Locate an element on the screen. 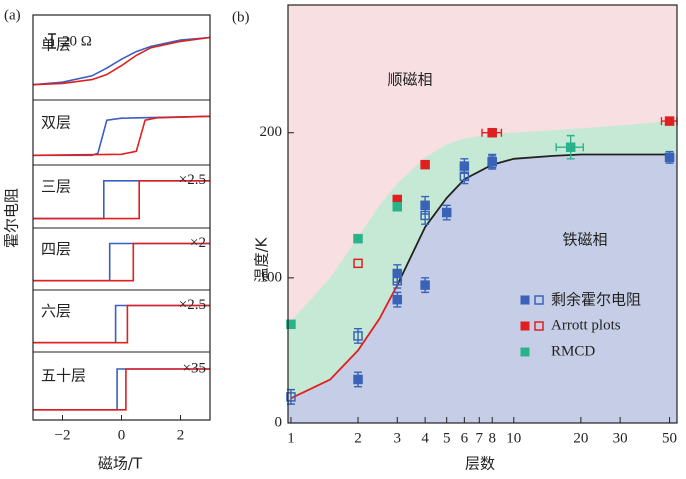 This screenshot has width=686, height=479. x-tick-label: 4 is located at coordinates (425, 438).